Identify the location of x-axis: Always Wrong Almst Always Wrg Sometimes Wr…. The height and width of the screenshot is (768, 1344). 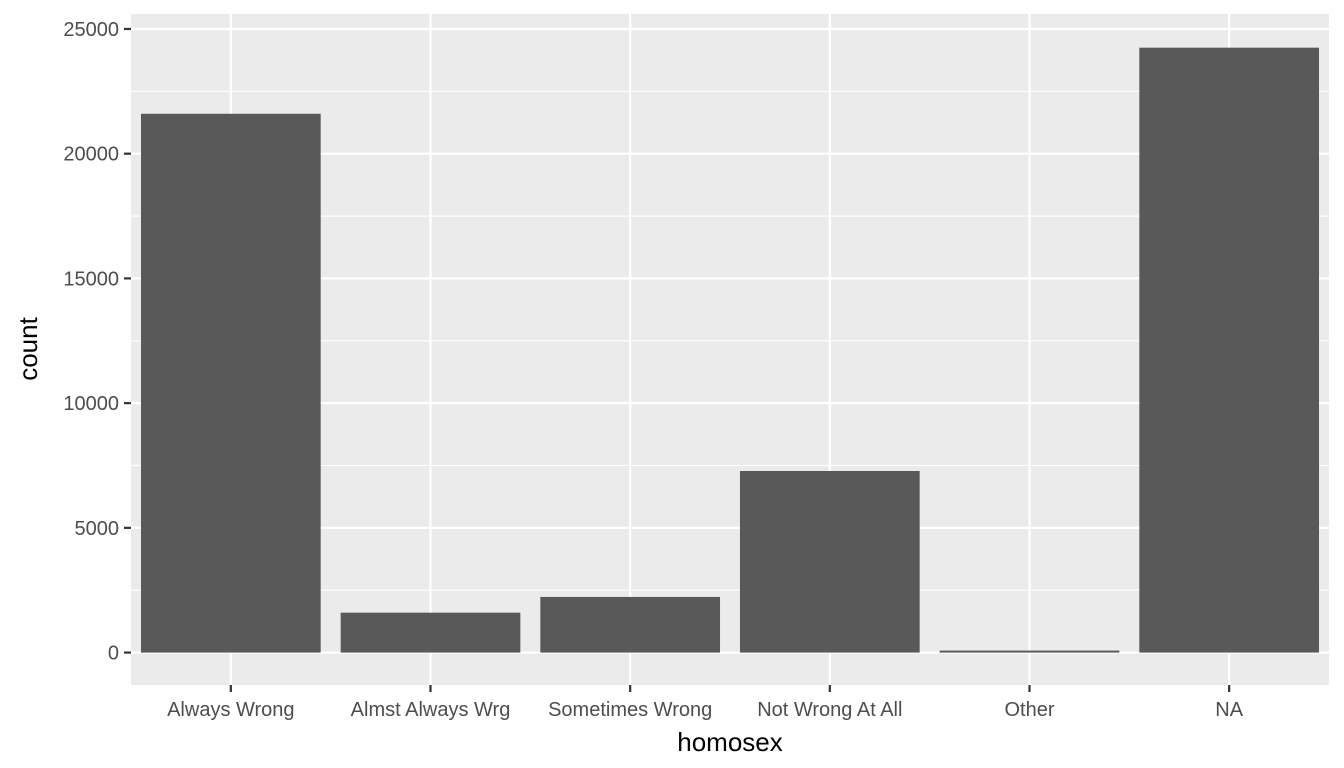
(705, 703).